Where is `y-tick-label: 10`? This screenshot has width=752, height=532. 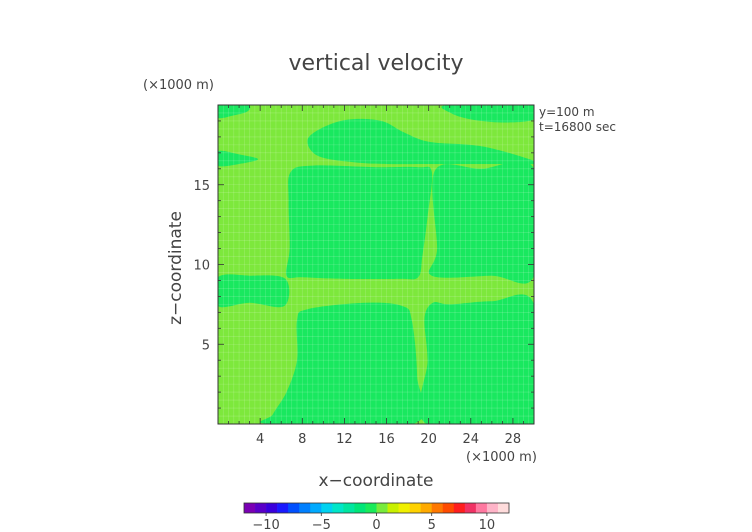
y-tick-label: 10 is located at coordinates (201, 266).